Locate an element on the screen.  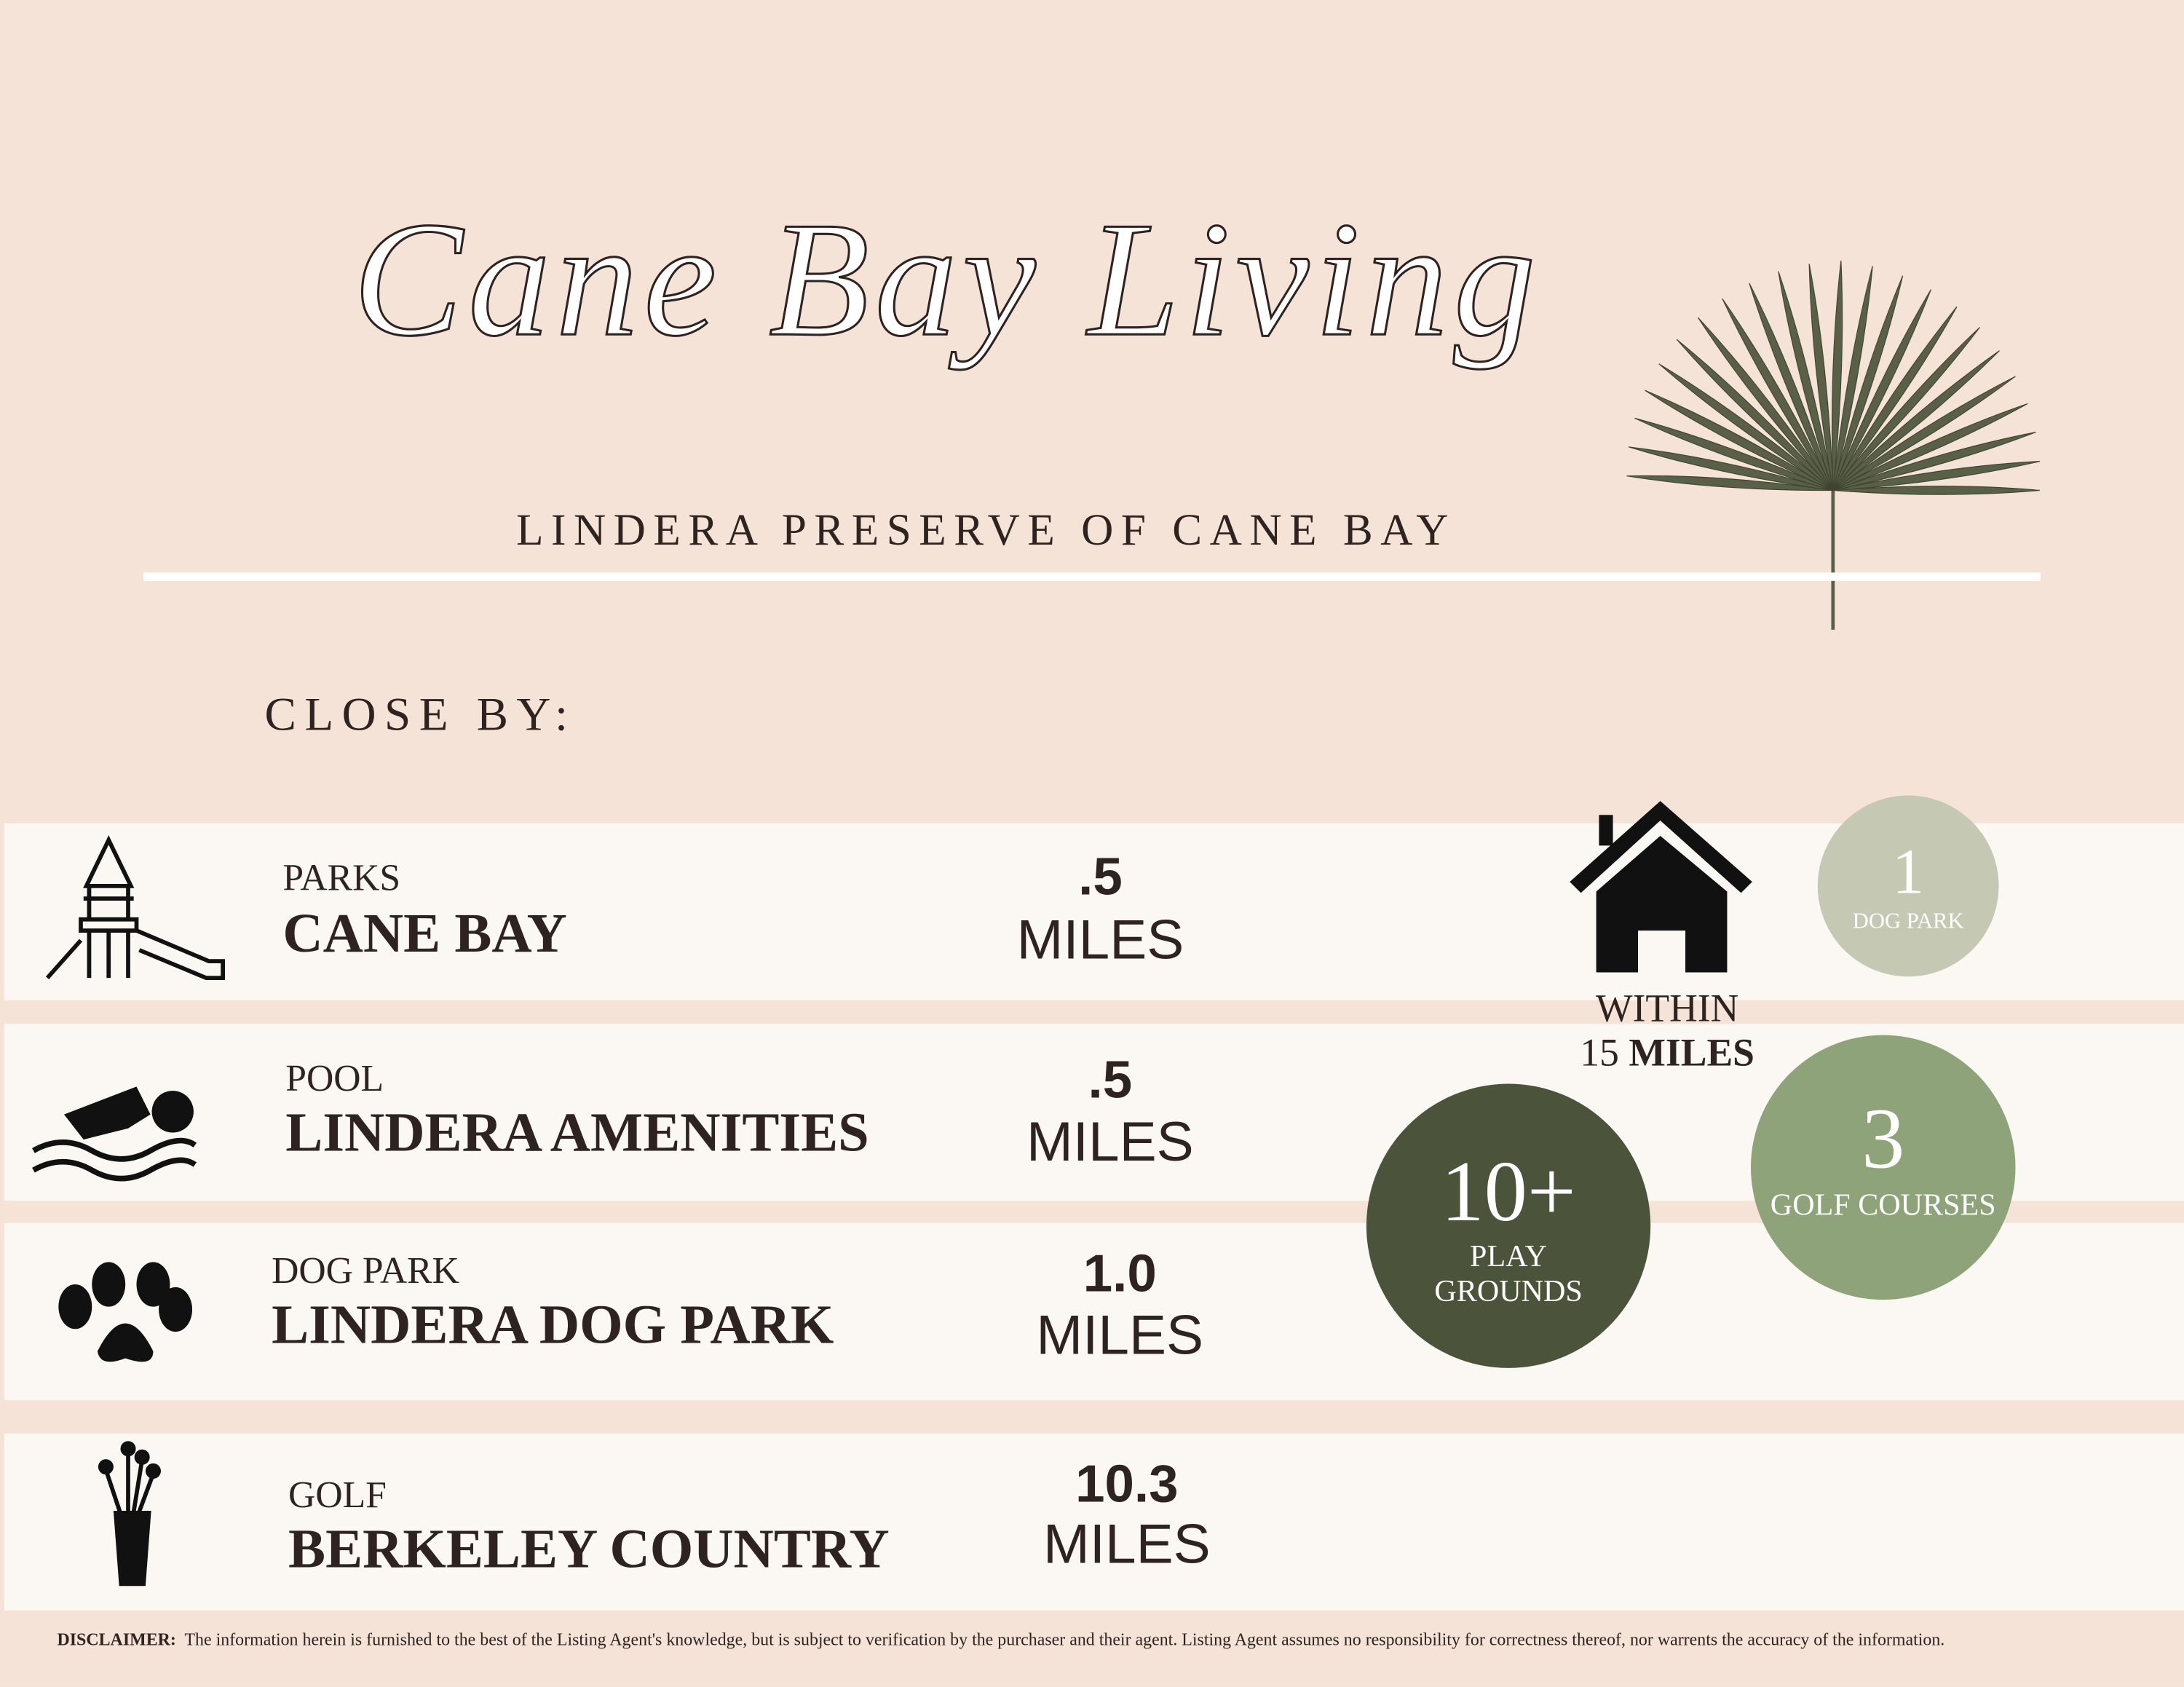
row-distance: 10.3 is located at coordinates (1126, 1485).